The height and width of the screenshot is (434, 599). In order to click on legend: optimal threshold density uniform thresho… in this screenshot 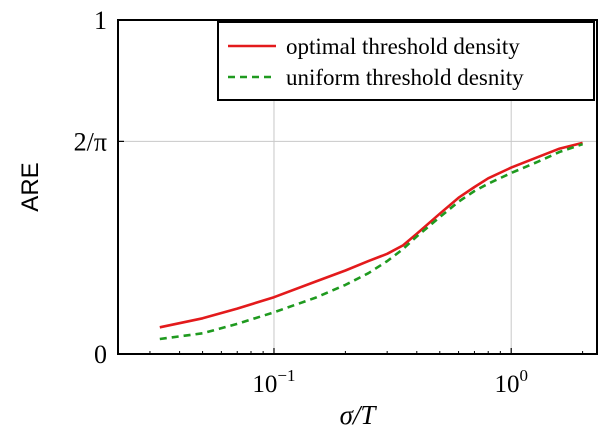, I will do `click(406, 61)`.